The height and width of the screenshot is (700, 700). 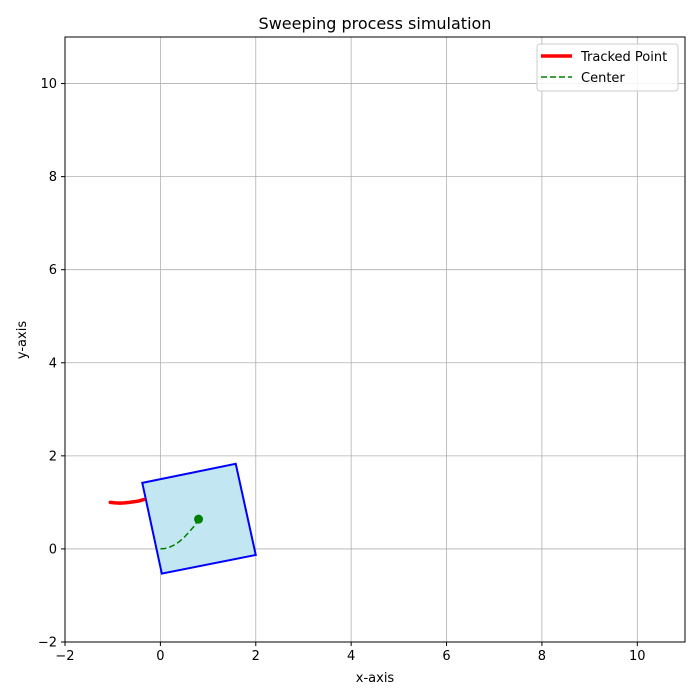 I want to click on y-tick-label: 6, so click(x=53, y=270).